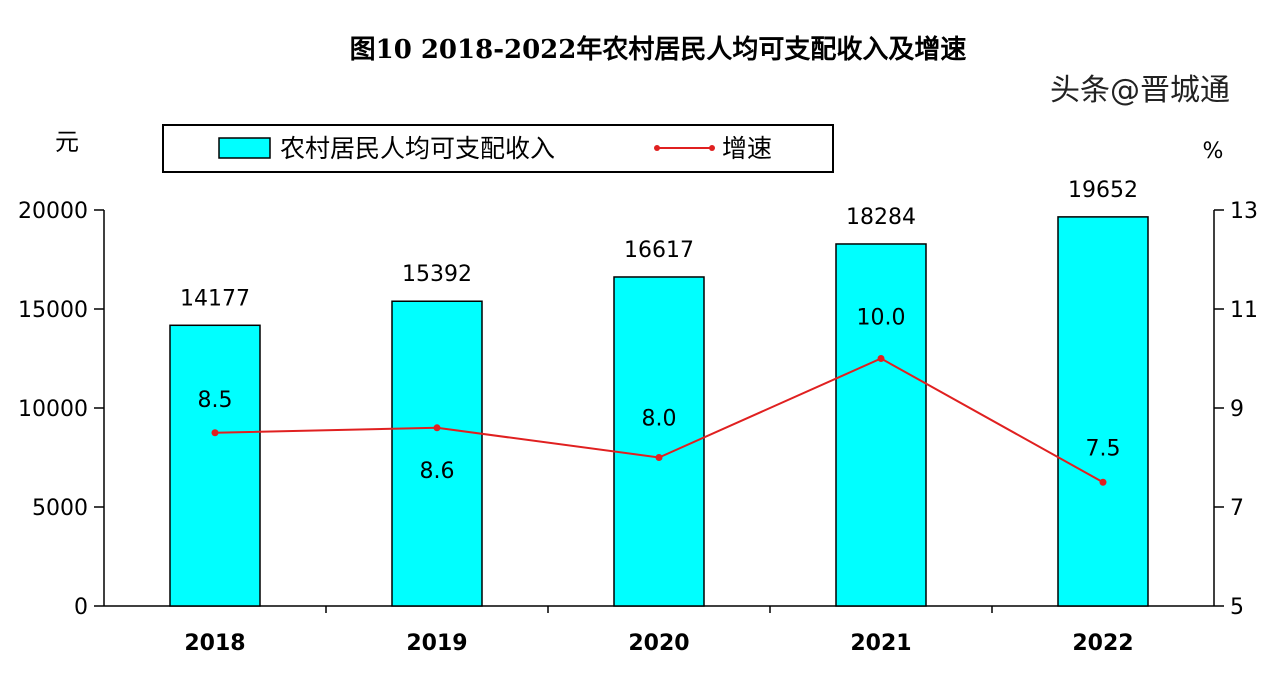  Describe the element at coordinates (1237, 409) in the screenshot. I see `right-tick-label: 9` at that location.